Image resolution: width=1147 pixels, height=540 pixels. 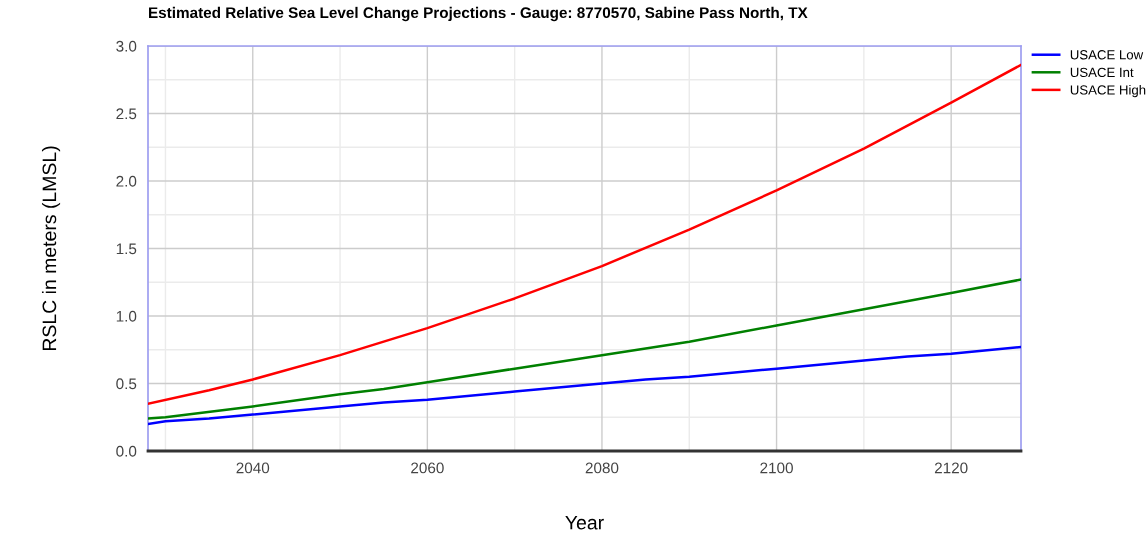 What do you see at coordinates (584, 522) in the screenshot?
I see `x-axis-title: Year` at bounding box center [584, 522].